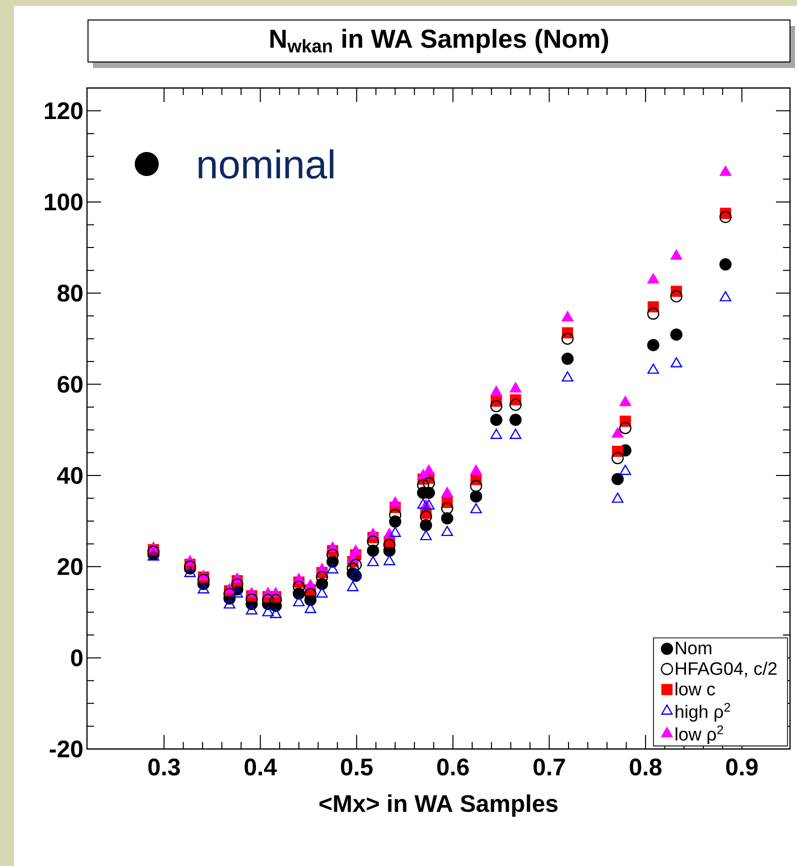  What do you see at coordinates (70, 293) in the screenshot?
I see `y-tick-label: 80` at bounding box center [70, 293].